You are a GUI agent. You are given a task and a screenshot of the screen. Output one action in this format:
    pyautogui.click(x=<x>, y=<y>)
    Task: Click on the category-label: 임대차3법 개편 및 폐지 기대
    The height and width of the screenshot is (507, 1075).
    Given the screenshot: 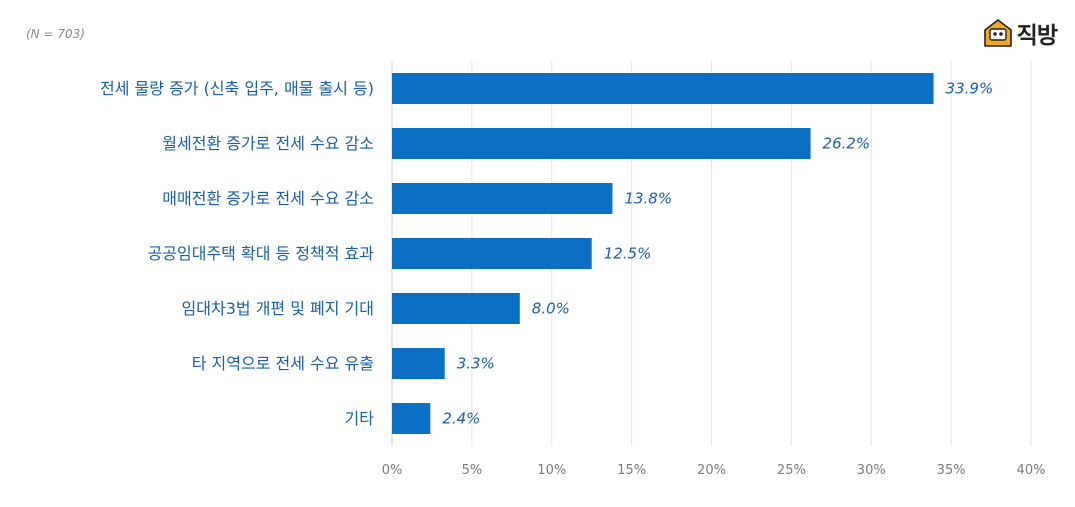 What is the action you would take?
    pyautogui.click(x=278, y=308)
    